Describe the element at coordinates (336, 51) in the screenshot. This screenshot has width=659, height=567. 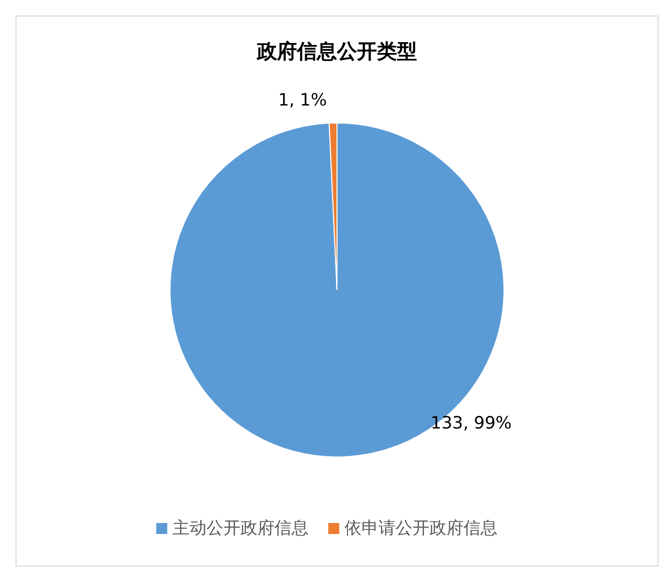
I see `chart-title: 政府信息公开类型` at that location.